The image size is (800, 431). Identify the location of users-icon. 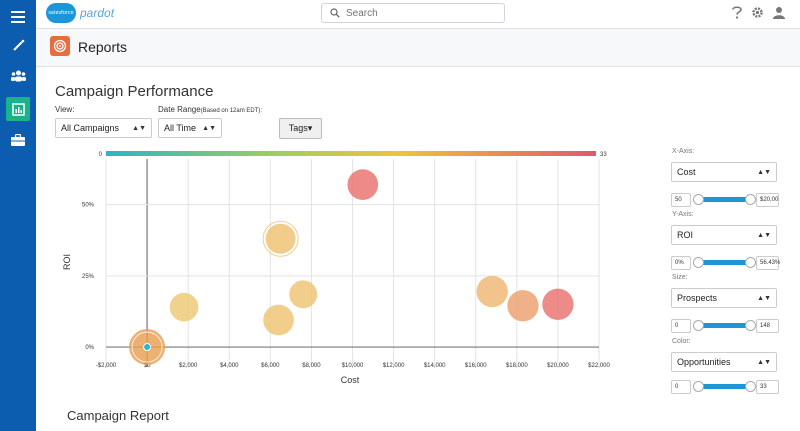
(18, 76).